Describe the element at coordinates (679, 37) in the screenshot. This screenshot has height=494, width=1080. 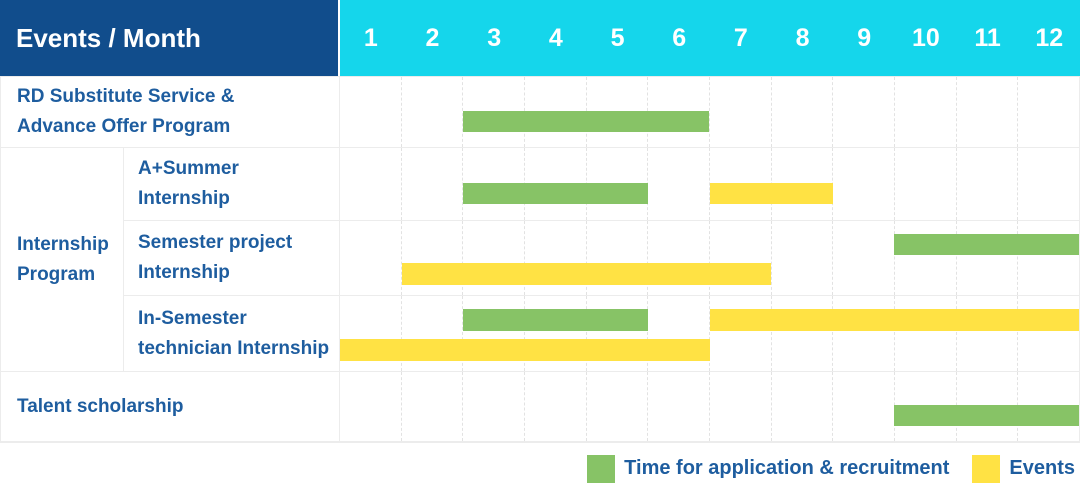
I see `month-header-6: 6` at that location.